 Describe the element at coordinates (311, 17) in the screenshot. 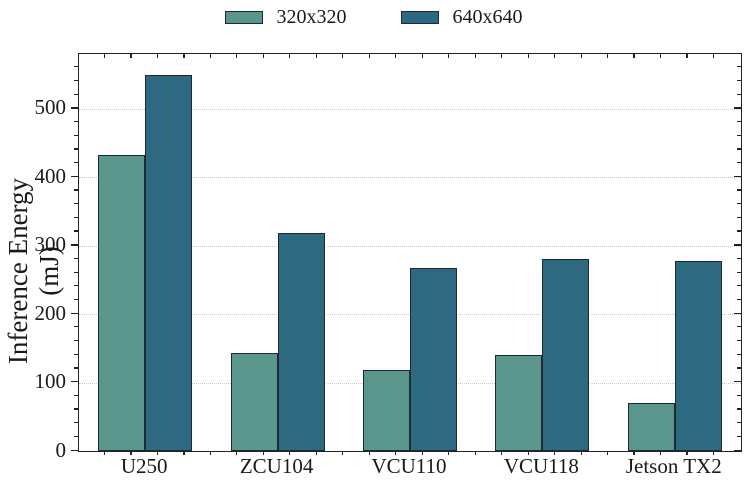

I see `legend-label-320x320: 320x320` at that location.